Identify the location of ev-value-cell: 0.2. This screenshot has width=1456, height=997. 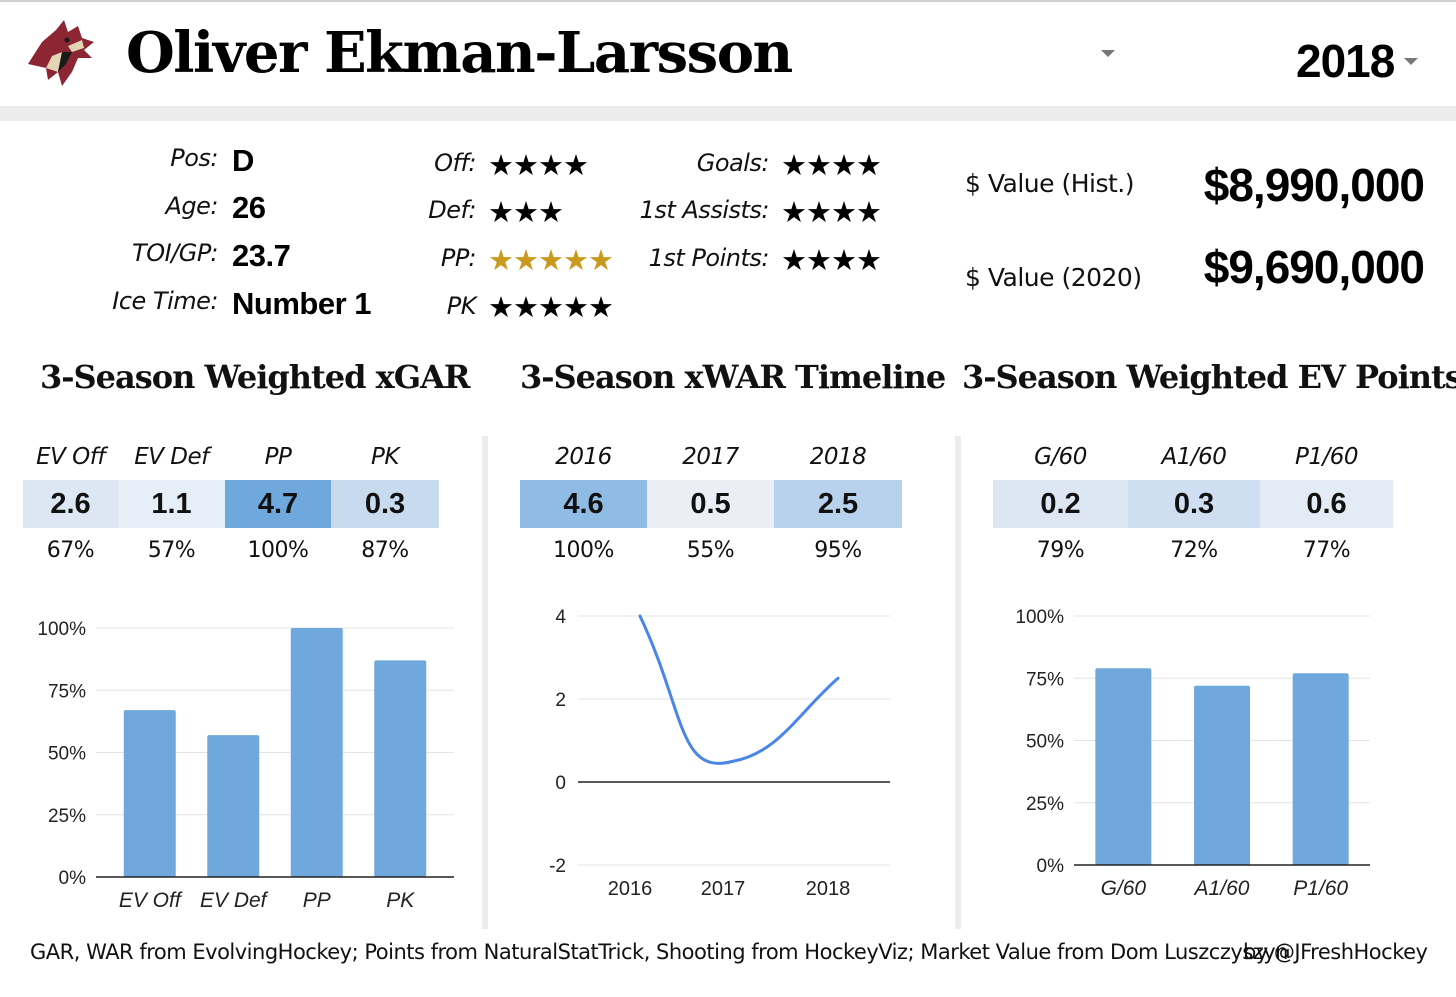
(1060, 504).